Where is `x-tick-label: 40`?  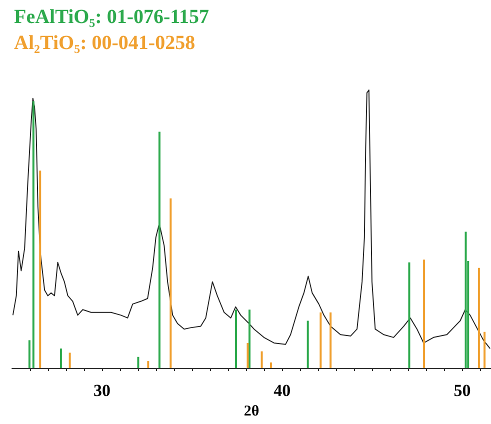
x-tick-label: 40 is located at coordinates (282, 390).